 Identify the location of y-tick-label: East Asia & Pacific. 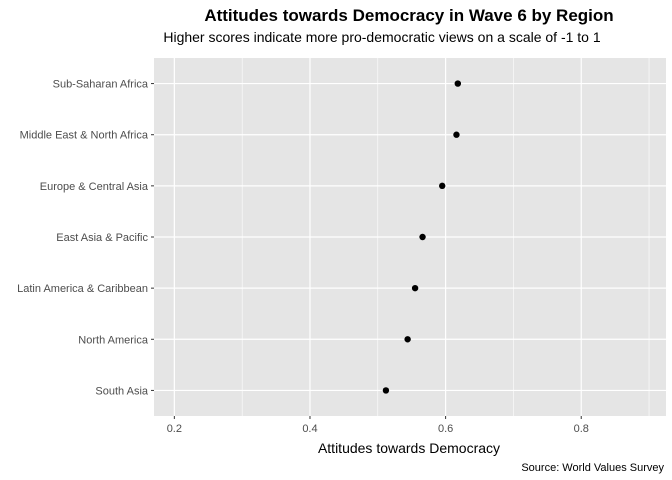
(102, 238).